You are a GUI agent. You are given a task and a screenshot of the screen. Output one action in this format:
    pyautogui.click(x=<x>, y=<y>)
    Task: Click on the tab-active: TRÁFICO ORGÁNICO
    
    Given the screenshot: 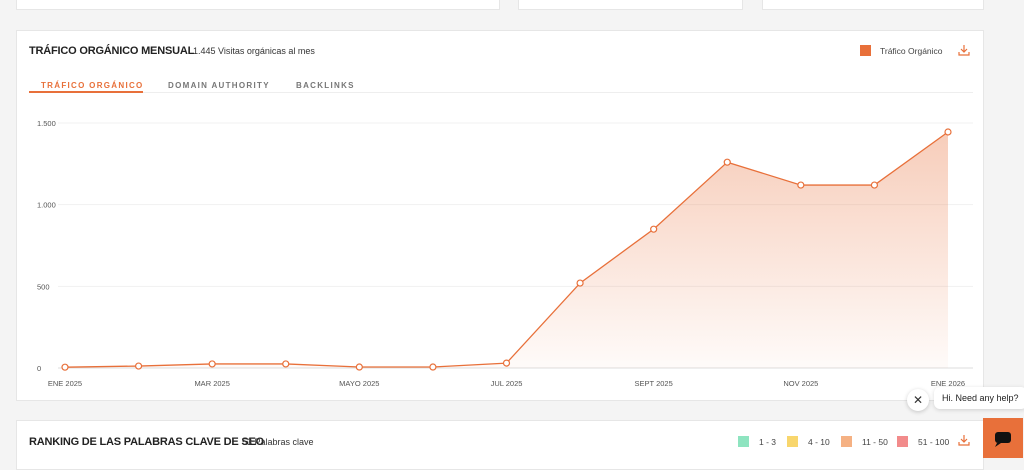 What is the action you would take?
    pyautogui.click(x=92, y=85)
    